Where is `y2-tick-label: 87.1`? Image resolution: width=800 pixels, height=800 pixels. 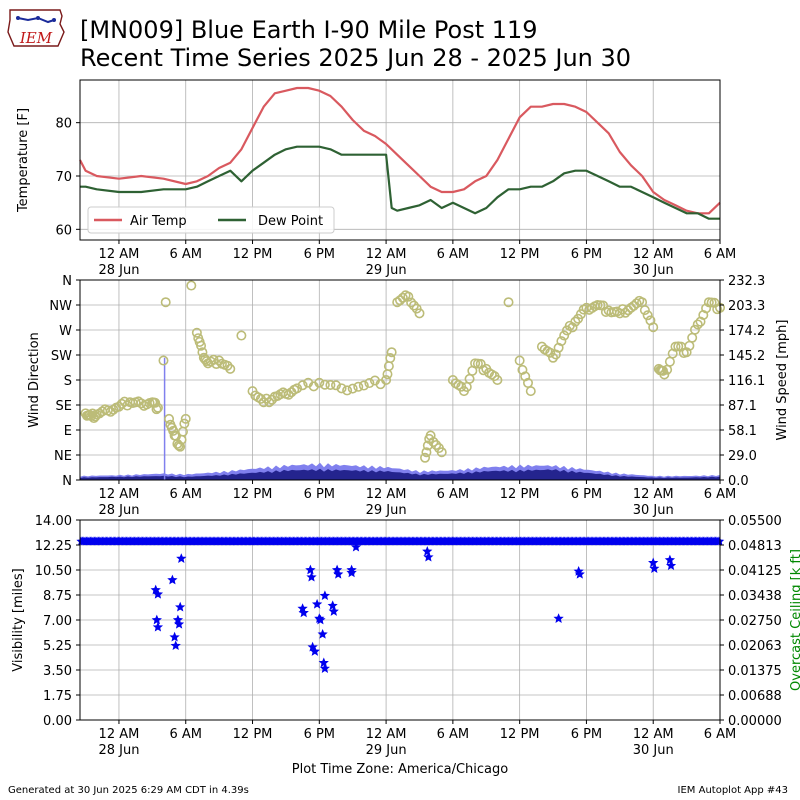
y2-tick-label: 87.1 is located at coordinates (742, 406).